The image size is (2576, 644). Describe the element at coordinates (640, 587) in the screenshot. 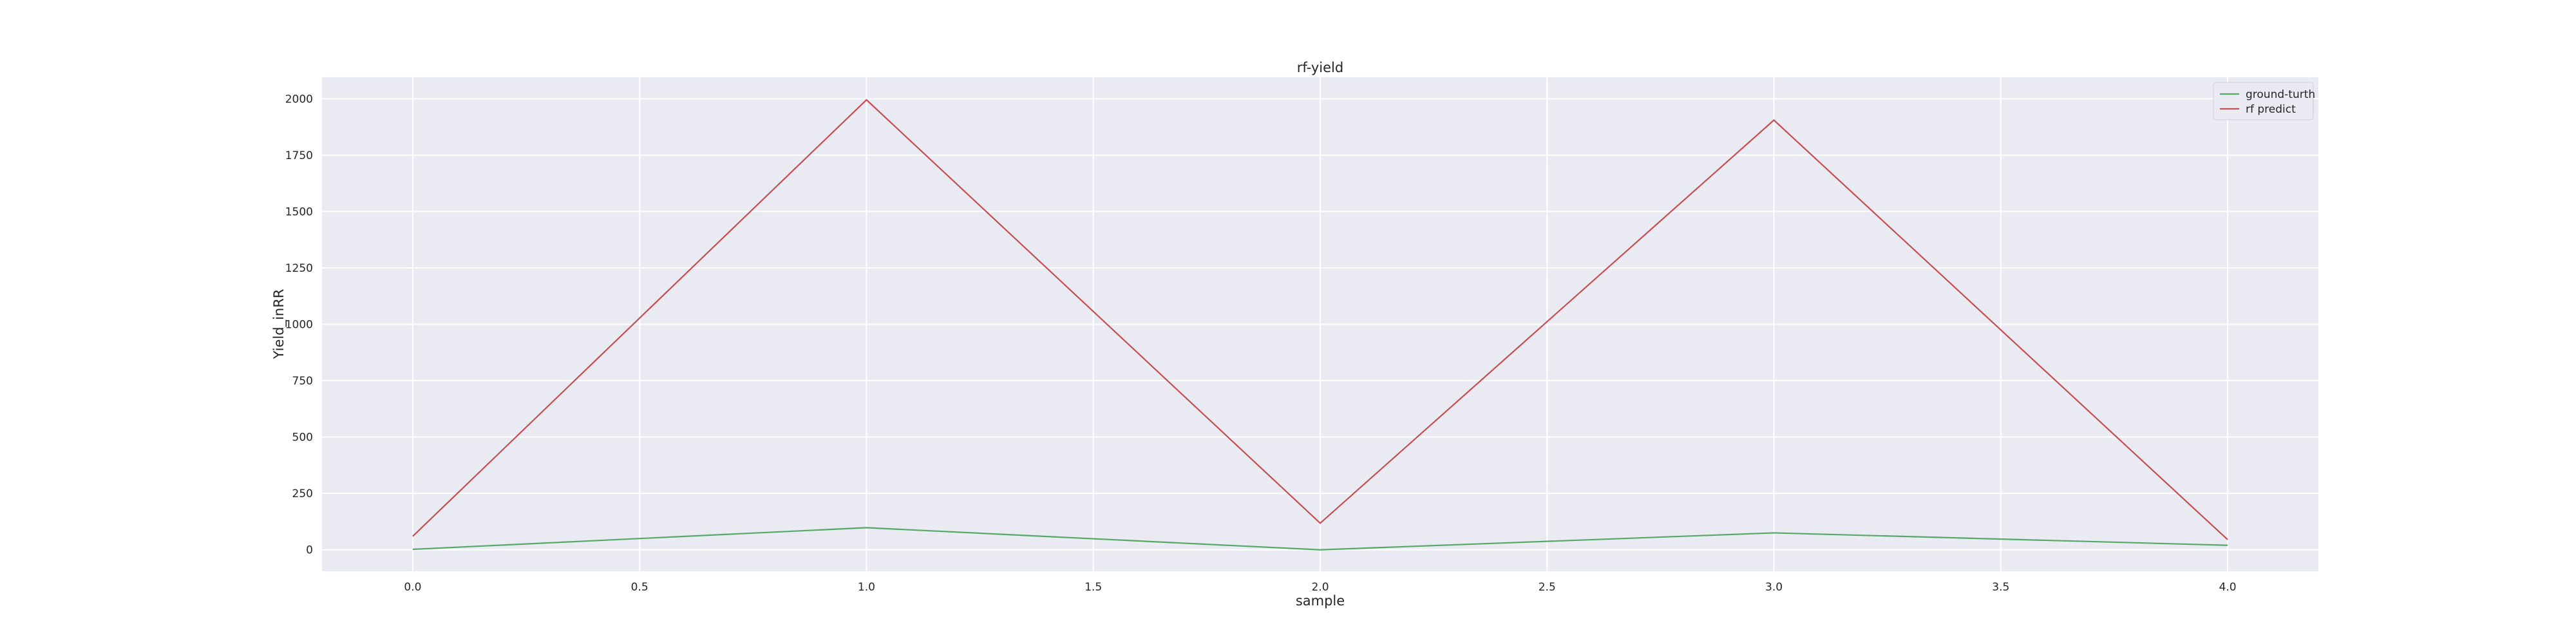

I see `x-tick-label: 0.5` at that location.